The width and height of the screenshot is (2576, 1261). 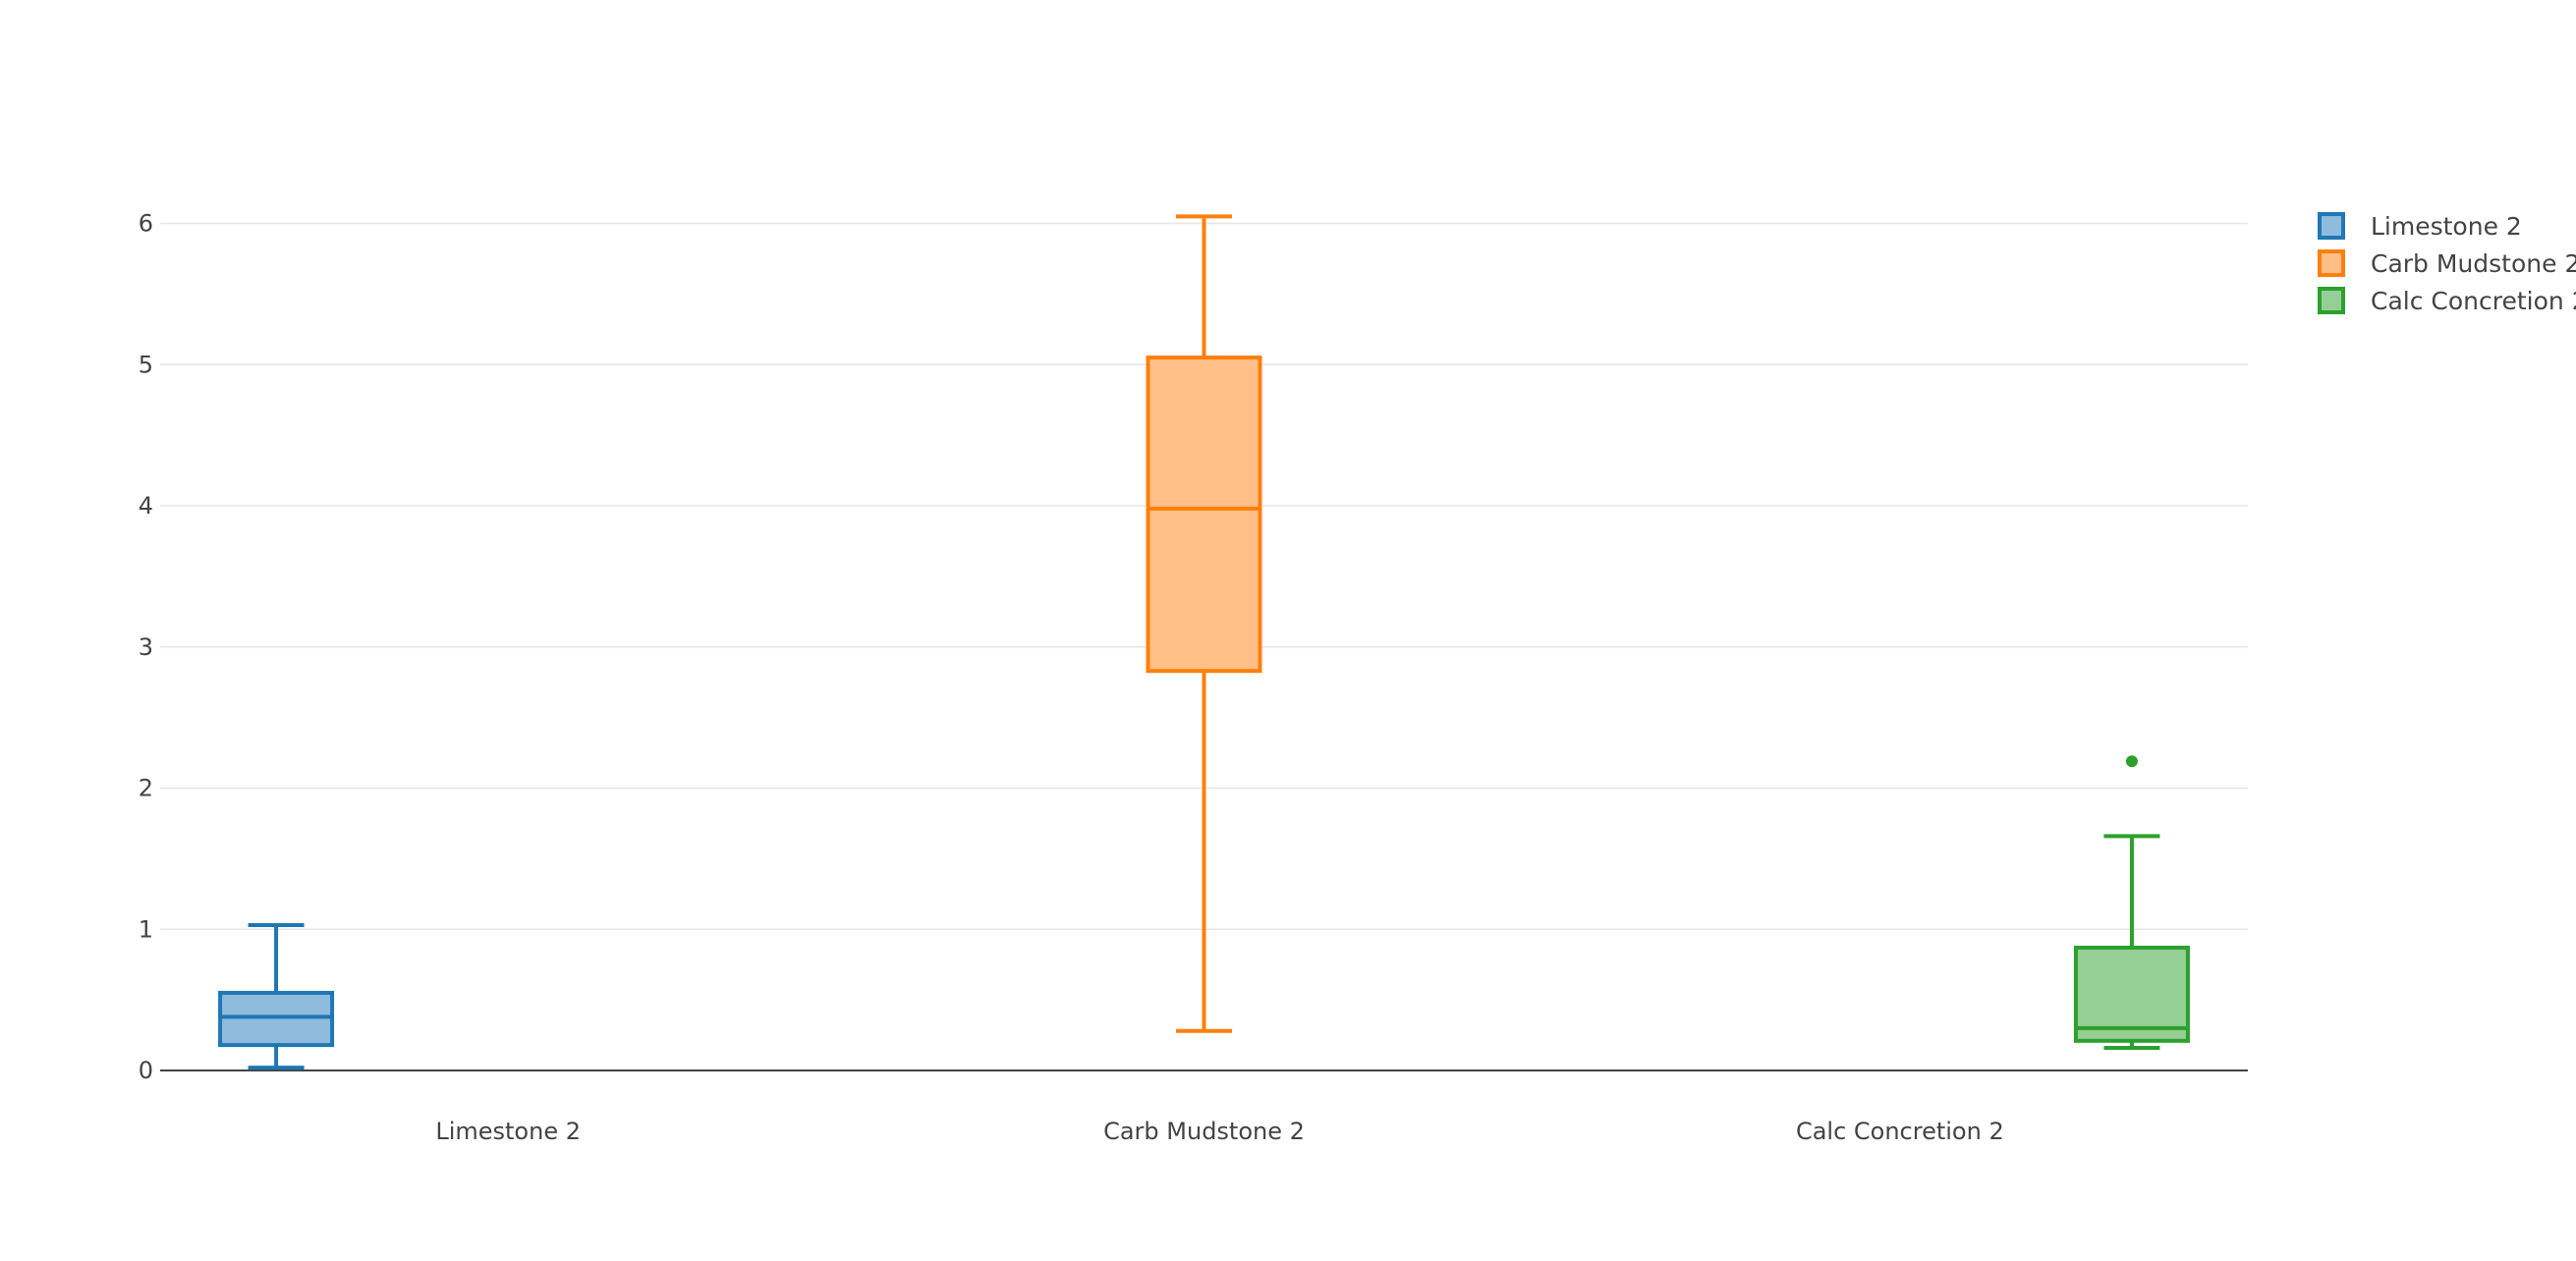 What do you see at coordinates (508, 1131) in the screenshot?
I see `x-tick-label: Limestone 2` at bounding box center [508, 1131].